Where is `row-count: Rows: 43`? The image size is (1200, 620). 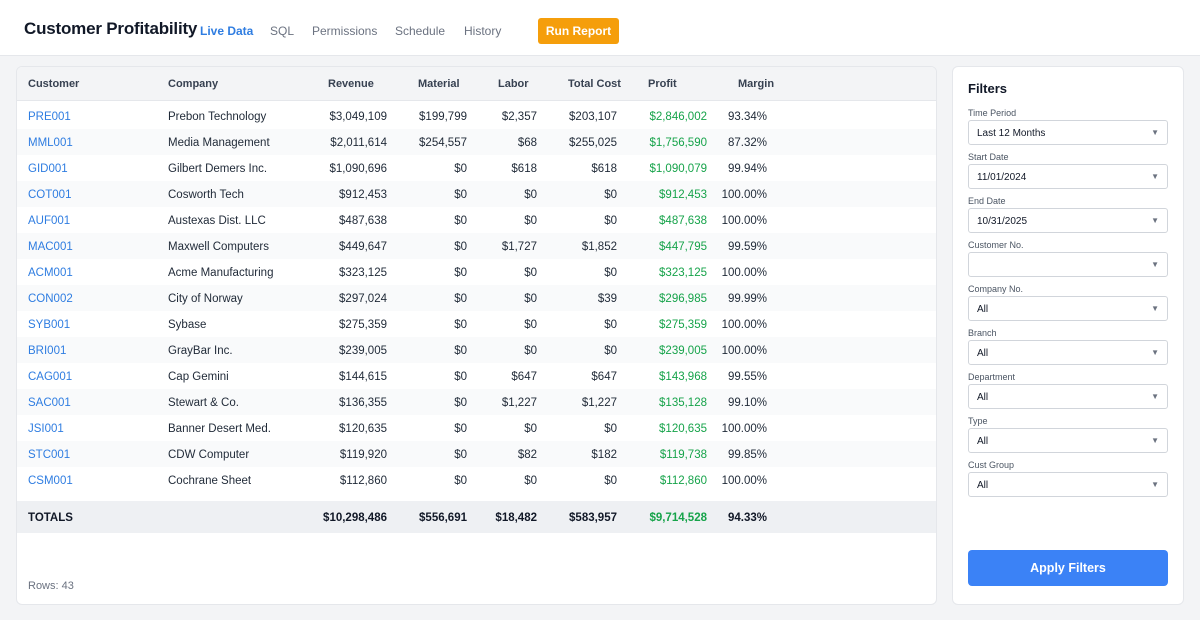
row-count: Rows: 43 is located at coordinates (51, 586).